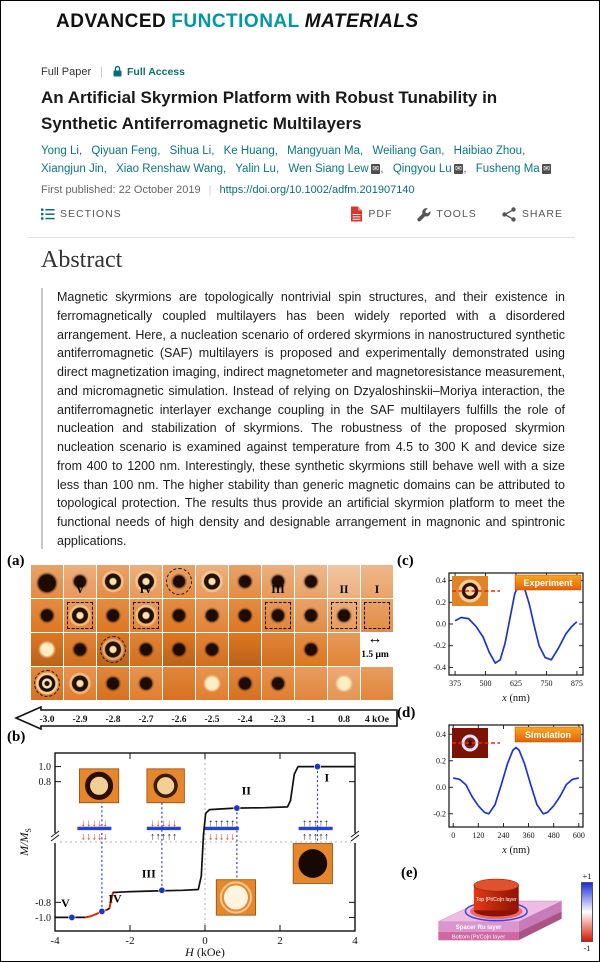 The width and height of the screenshot is (600, 962). What do you see at coordinates (377, 590) in the screenshot?
I see `state-roman-label: I` at bounding box center [377, 590].